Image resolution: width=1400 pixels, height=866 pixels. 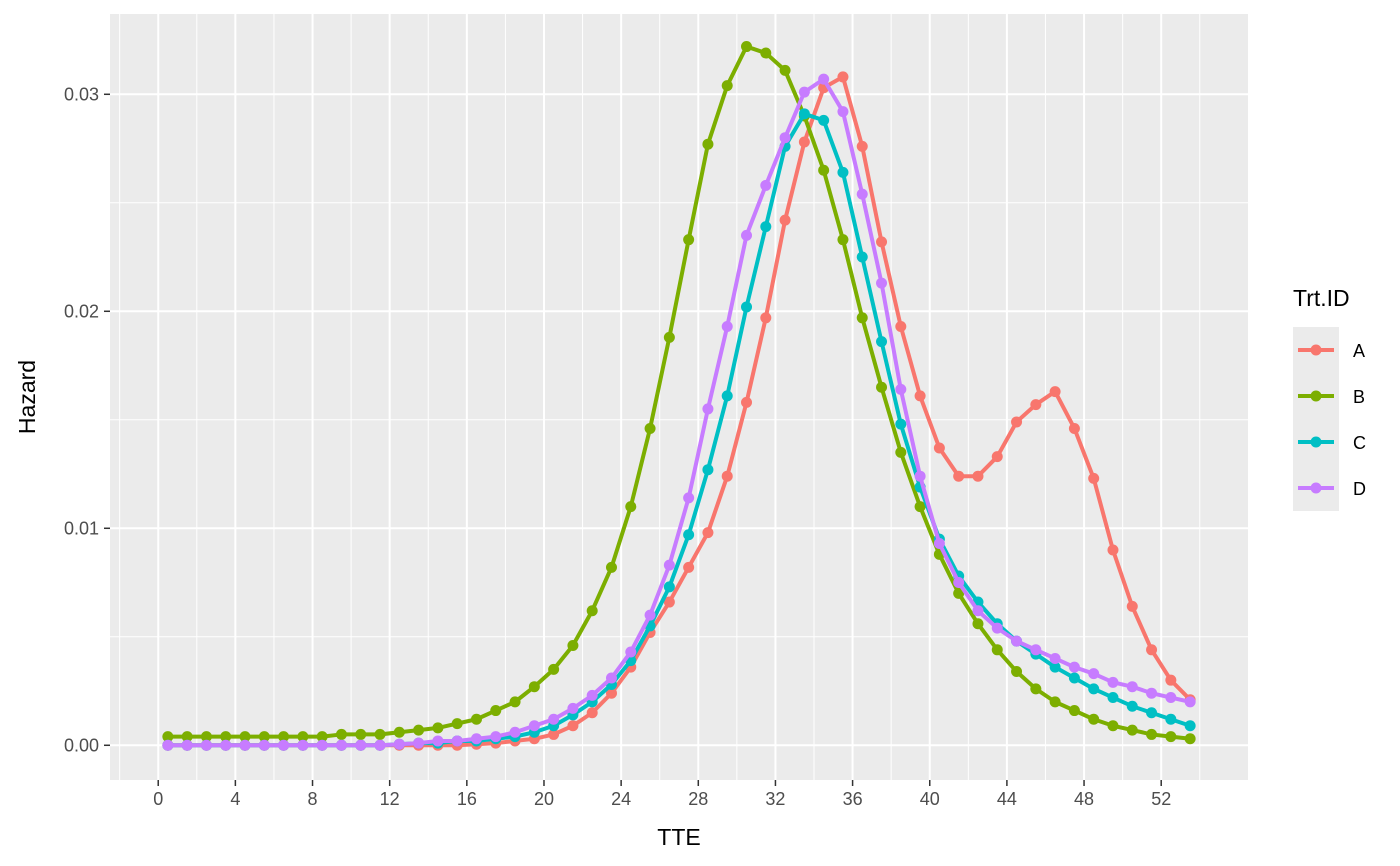 I want to click on y-tick-labels: 0.00 0.01 0.02 0.03, so click(x=81, y=419).